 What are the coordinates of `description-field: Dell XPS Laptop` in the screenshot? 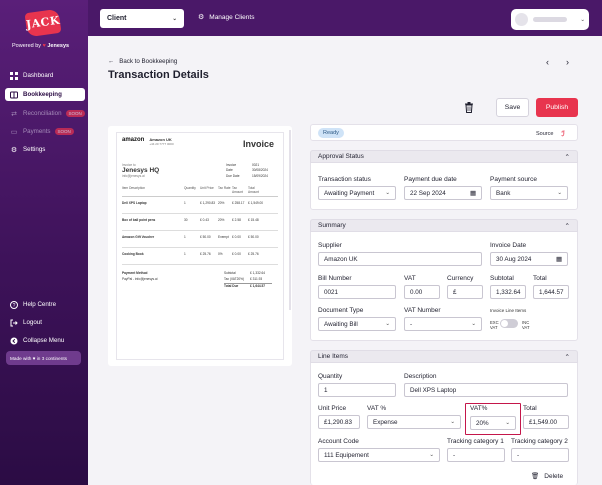 It's located at (486, 390).